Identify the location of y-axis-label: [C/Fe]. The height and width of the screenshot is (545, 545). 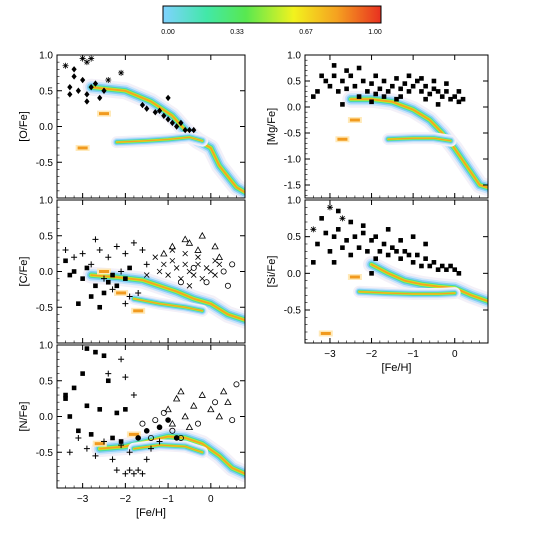
(24, 272).